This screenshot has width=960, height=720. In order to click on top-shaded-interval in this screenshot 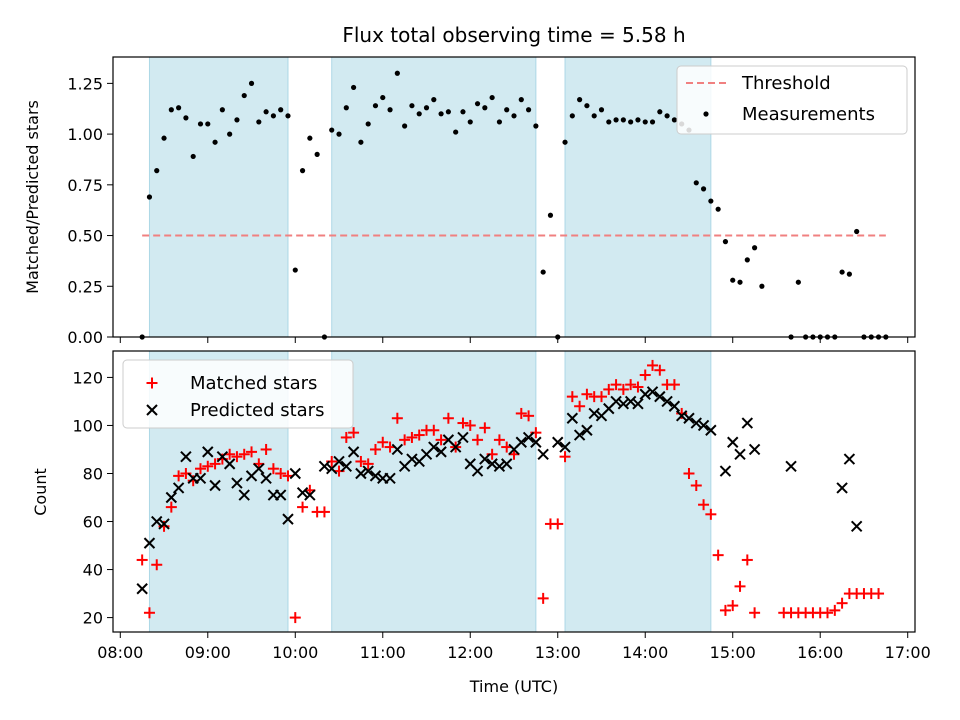, I will do `click(218, 197)`.